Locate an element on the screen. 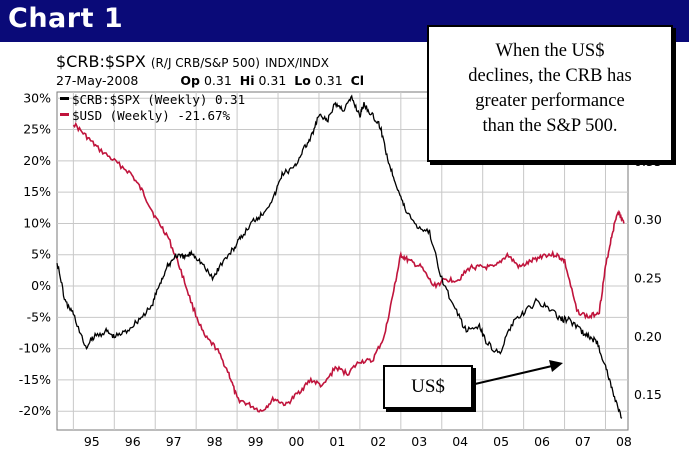 This screenshot has width=689, height=452. left-tick-label: 15% is located at coordinates (37, 191).